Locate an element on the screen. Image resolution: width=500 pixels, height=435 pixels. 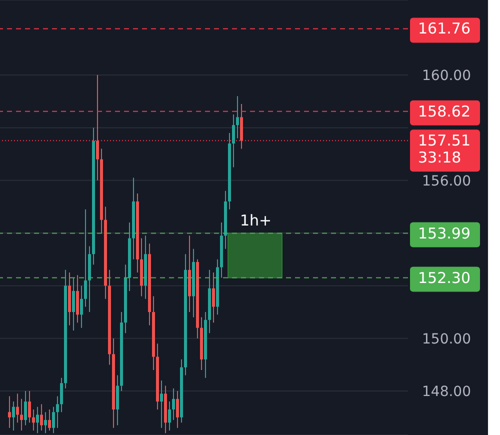
ref-line-label: 158.62 is located at coordinates (444, 111).